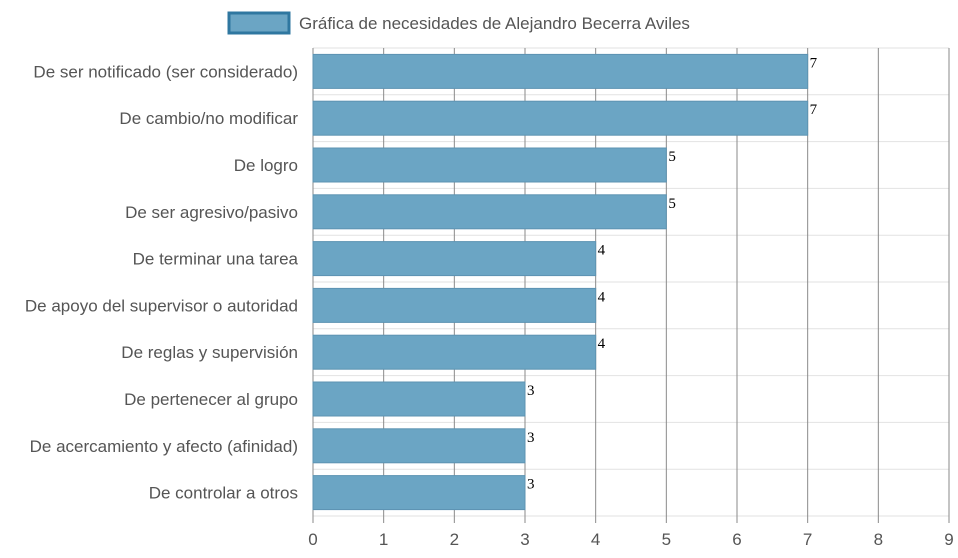 The height and width of the screenshot is (558, 958). Describe the element at coordinates (524, 539) in the screenshot. I see `x-tick-label: 3` at that location.